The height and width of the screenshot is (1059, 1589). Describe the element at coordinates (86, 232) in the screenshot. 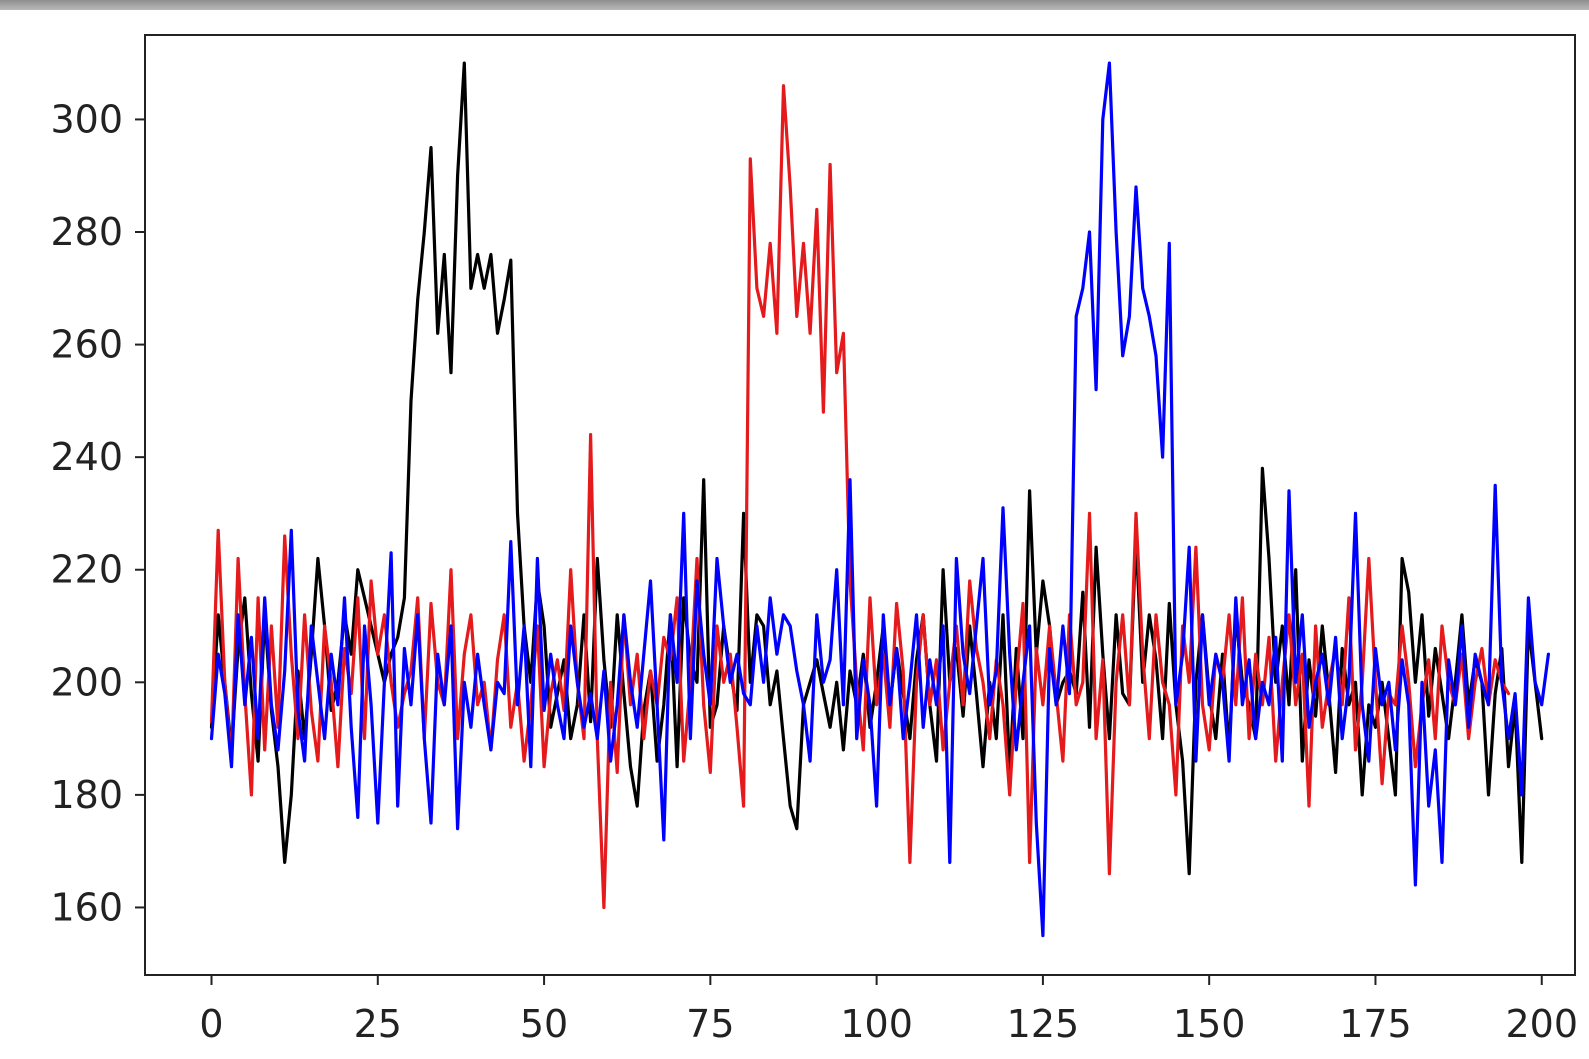

I see `y-tick-label: 280` at that location.